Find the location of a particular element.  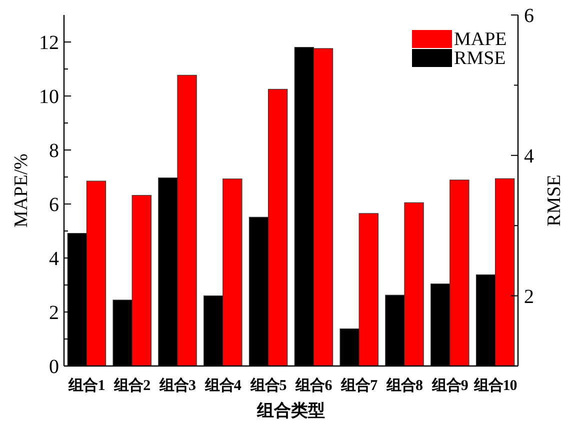

y-tick-label: 10 is located at coordinates (49, 97).